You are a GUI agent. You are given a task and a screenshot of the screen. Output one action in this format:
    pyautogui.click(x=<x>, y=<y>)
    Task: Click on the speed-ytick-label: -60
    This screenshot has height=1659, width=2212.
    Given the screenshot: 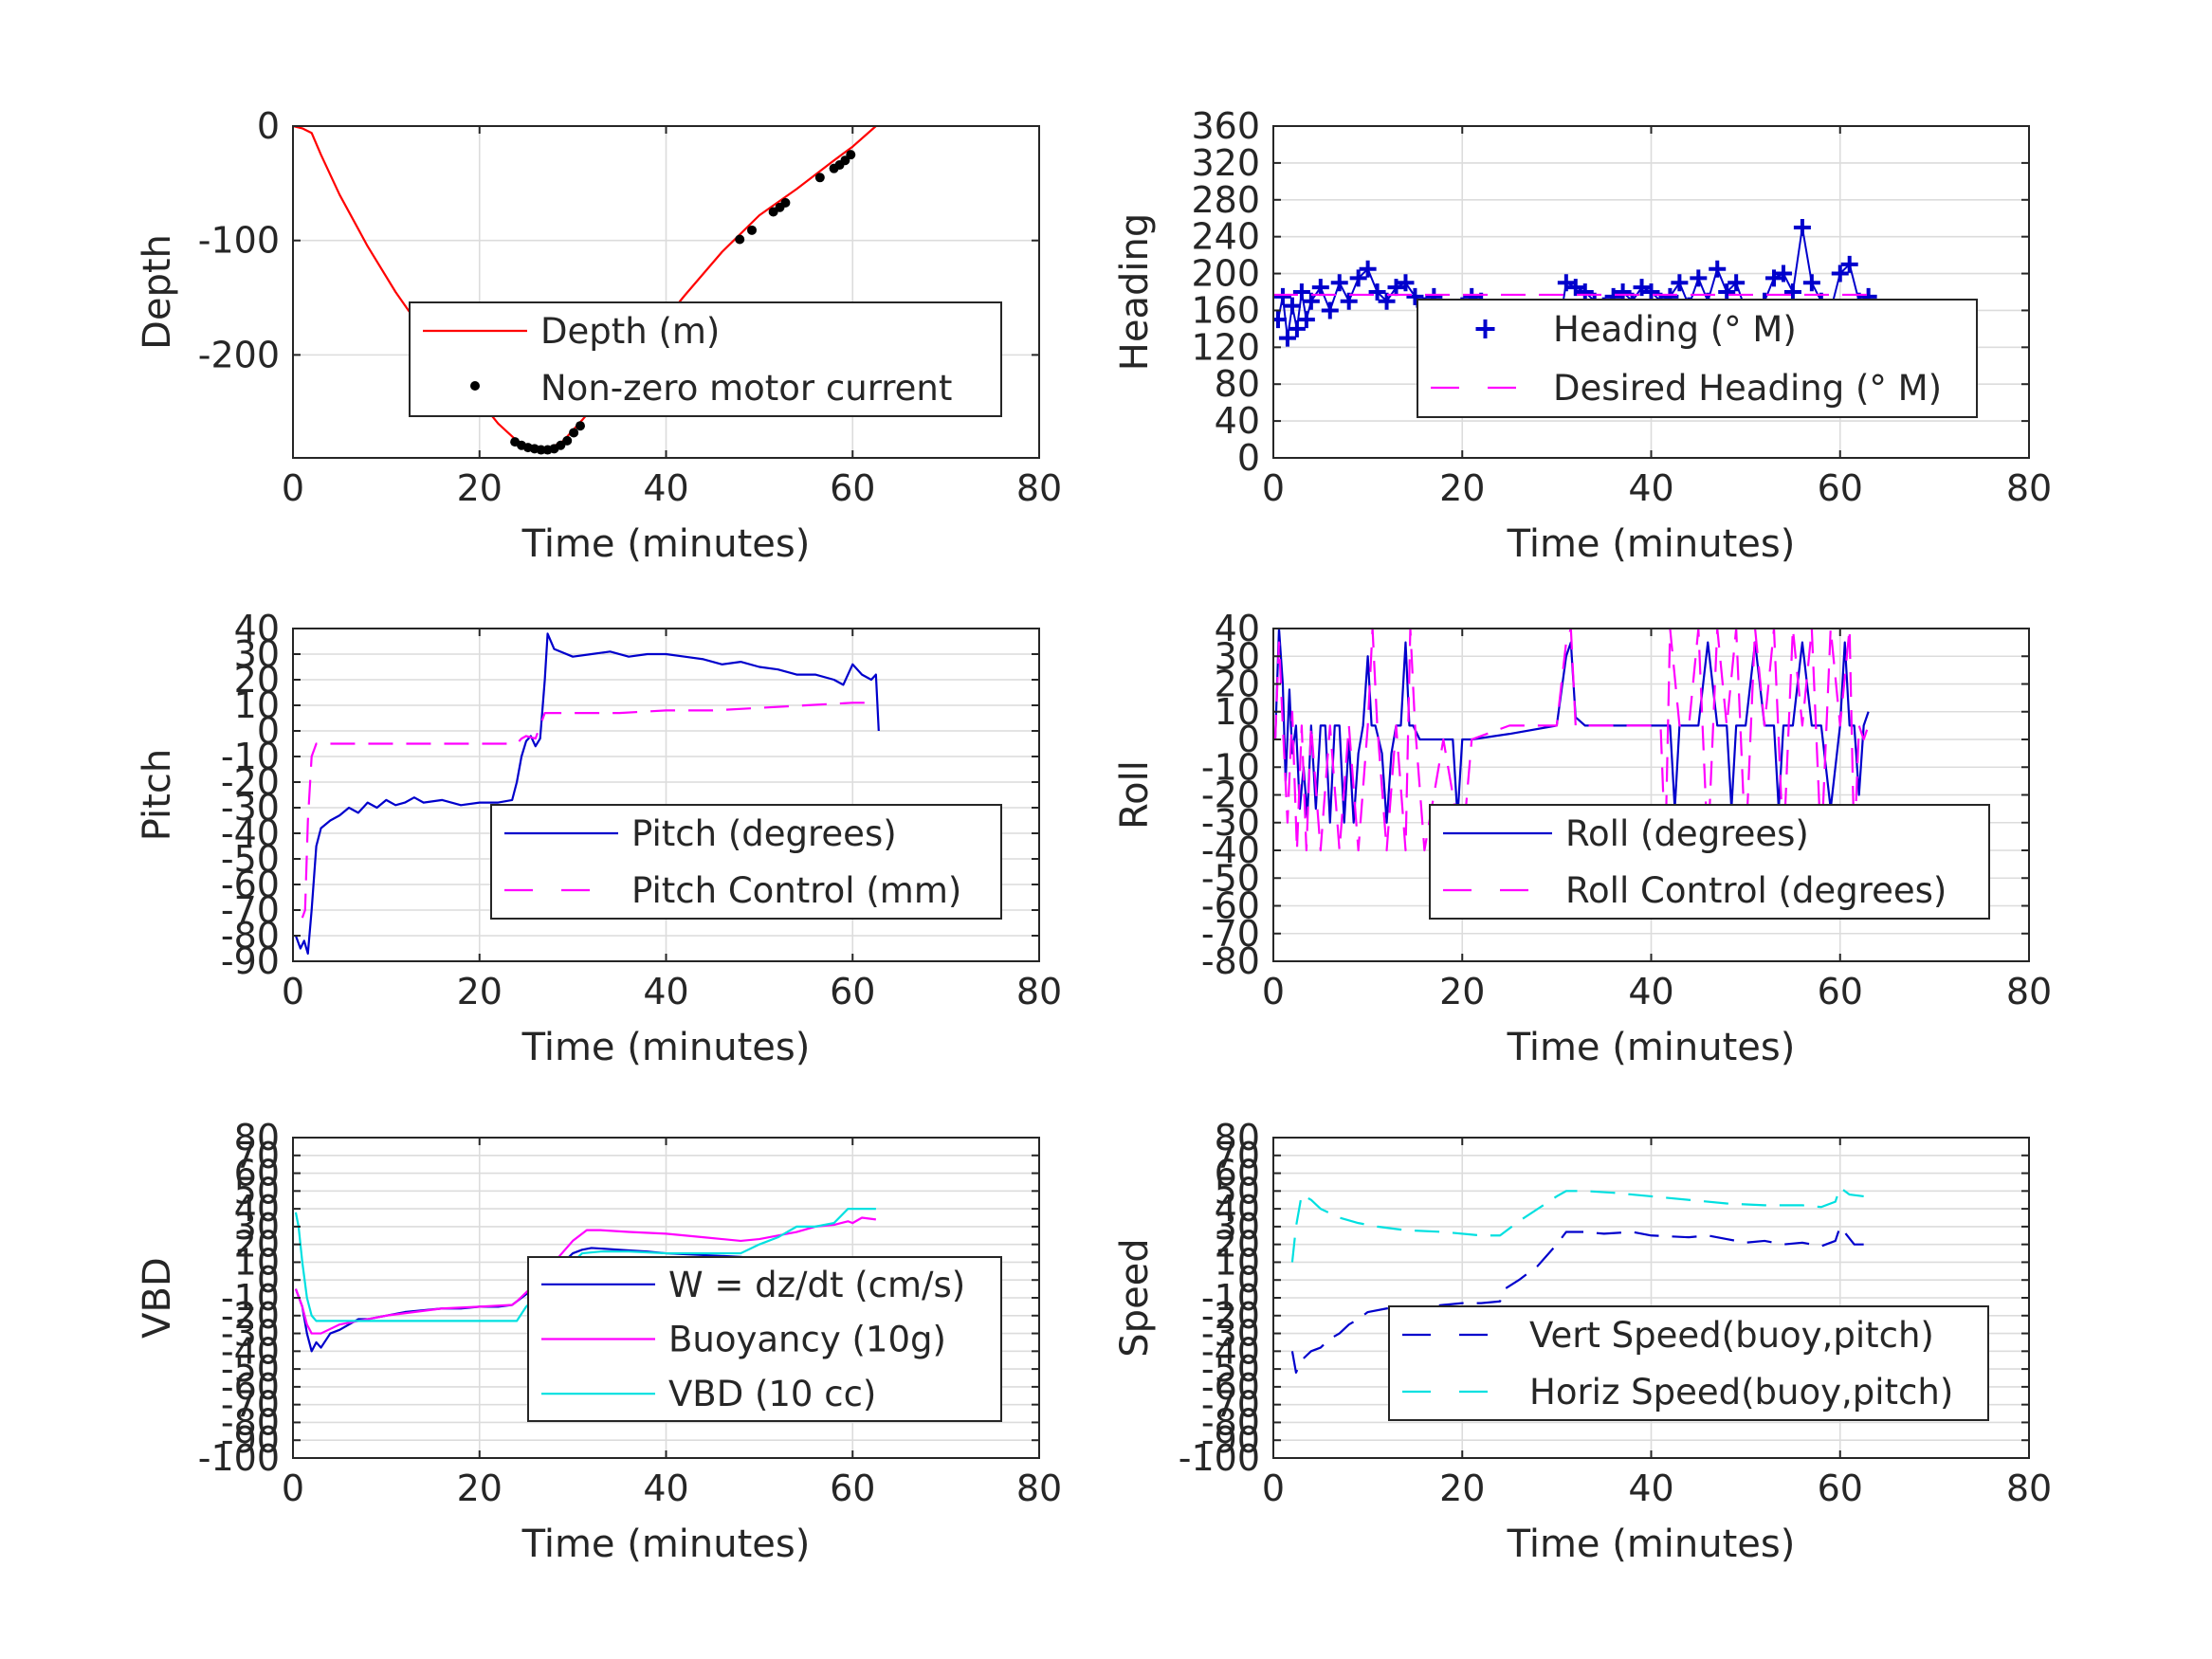 What is the action you would take?
    pyautogui.click(x=1230, y=1387)
    